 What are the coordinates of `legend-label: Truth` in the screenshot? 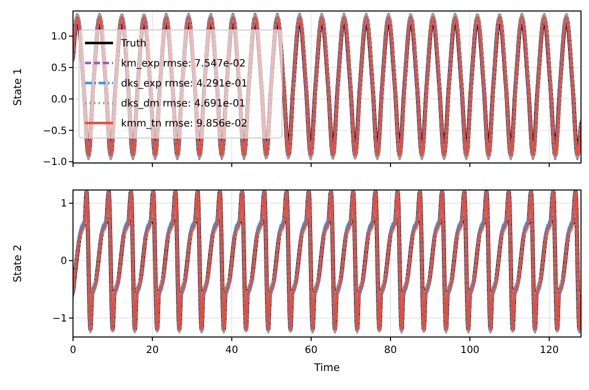 It's located at (133, 44).